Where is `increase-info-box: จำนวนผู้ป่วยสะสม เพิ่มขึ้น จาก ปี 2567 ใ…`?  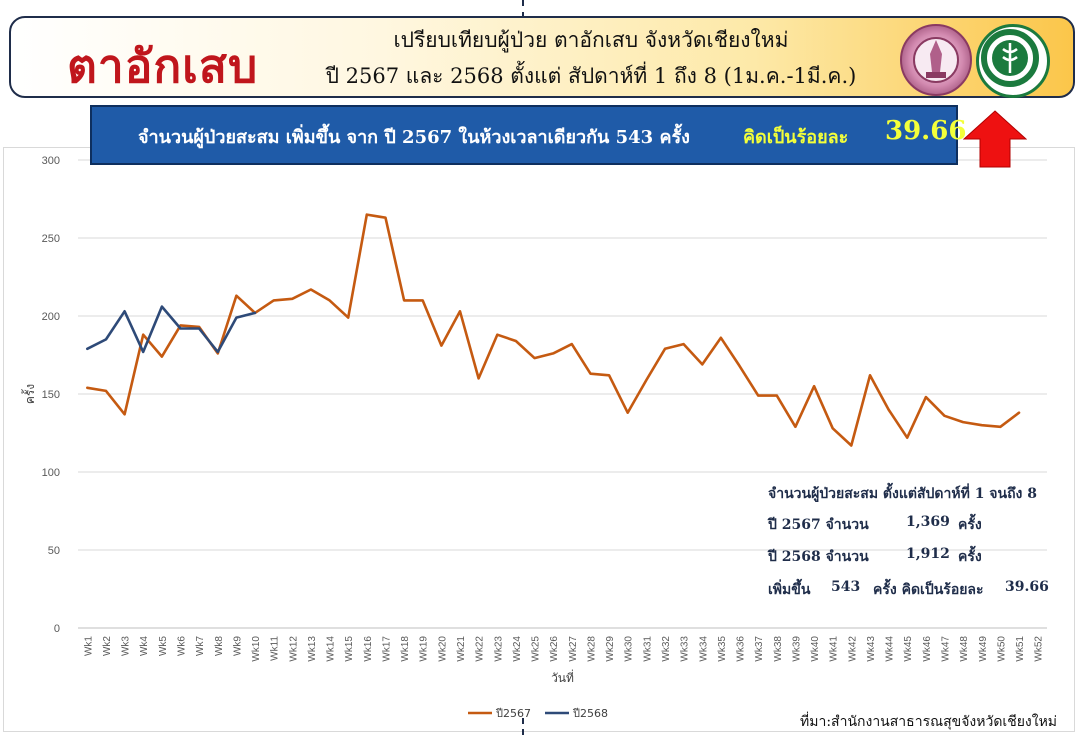 increase-info-box: จำนวนผู้ป่วยสะสม เพิ่มขึ้น จาก ปี 2567 ใ… is located at coordinates (528, 135).